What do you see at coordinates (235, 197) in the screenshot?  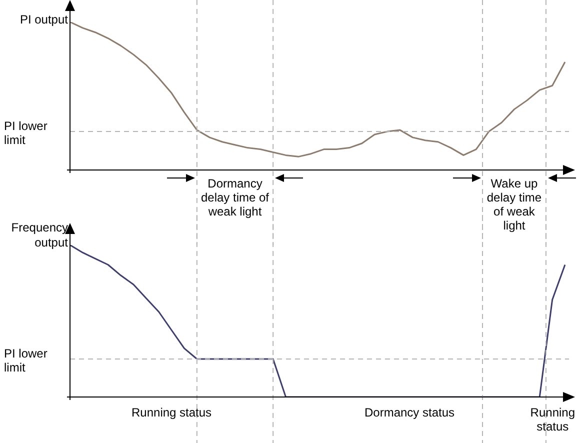 I see `text: Dormancy delay time of weak light` at bounding box center [235, 197].